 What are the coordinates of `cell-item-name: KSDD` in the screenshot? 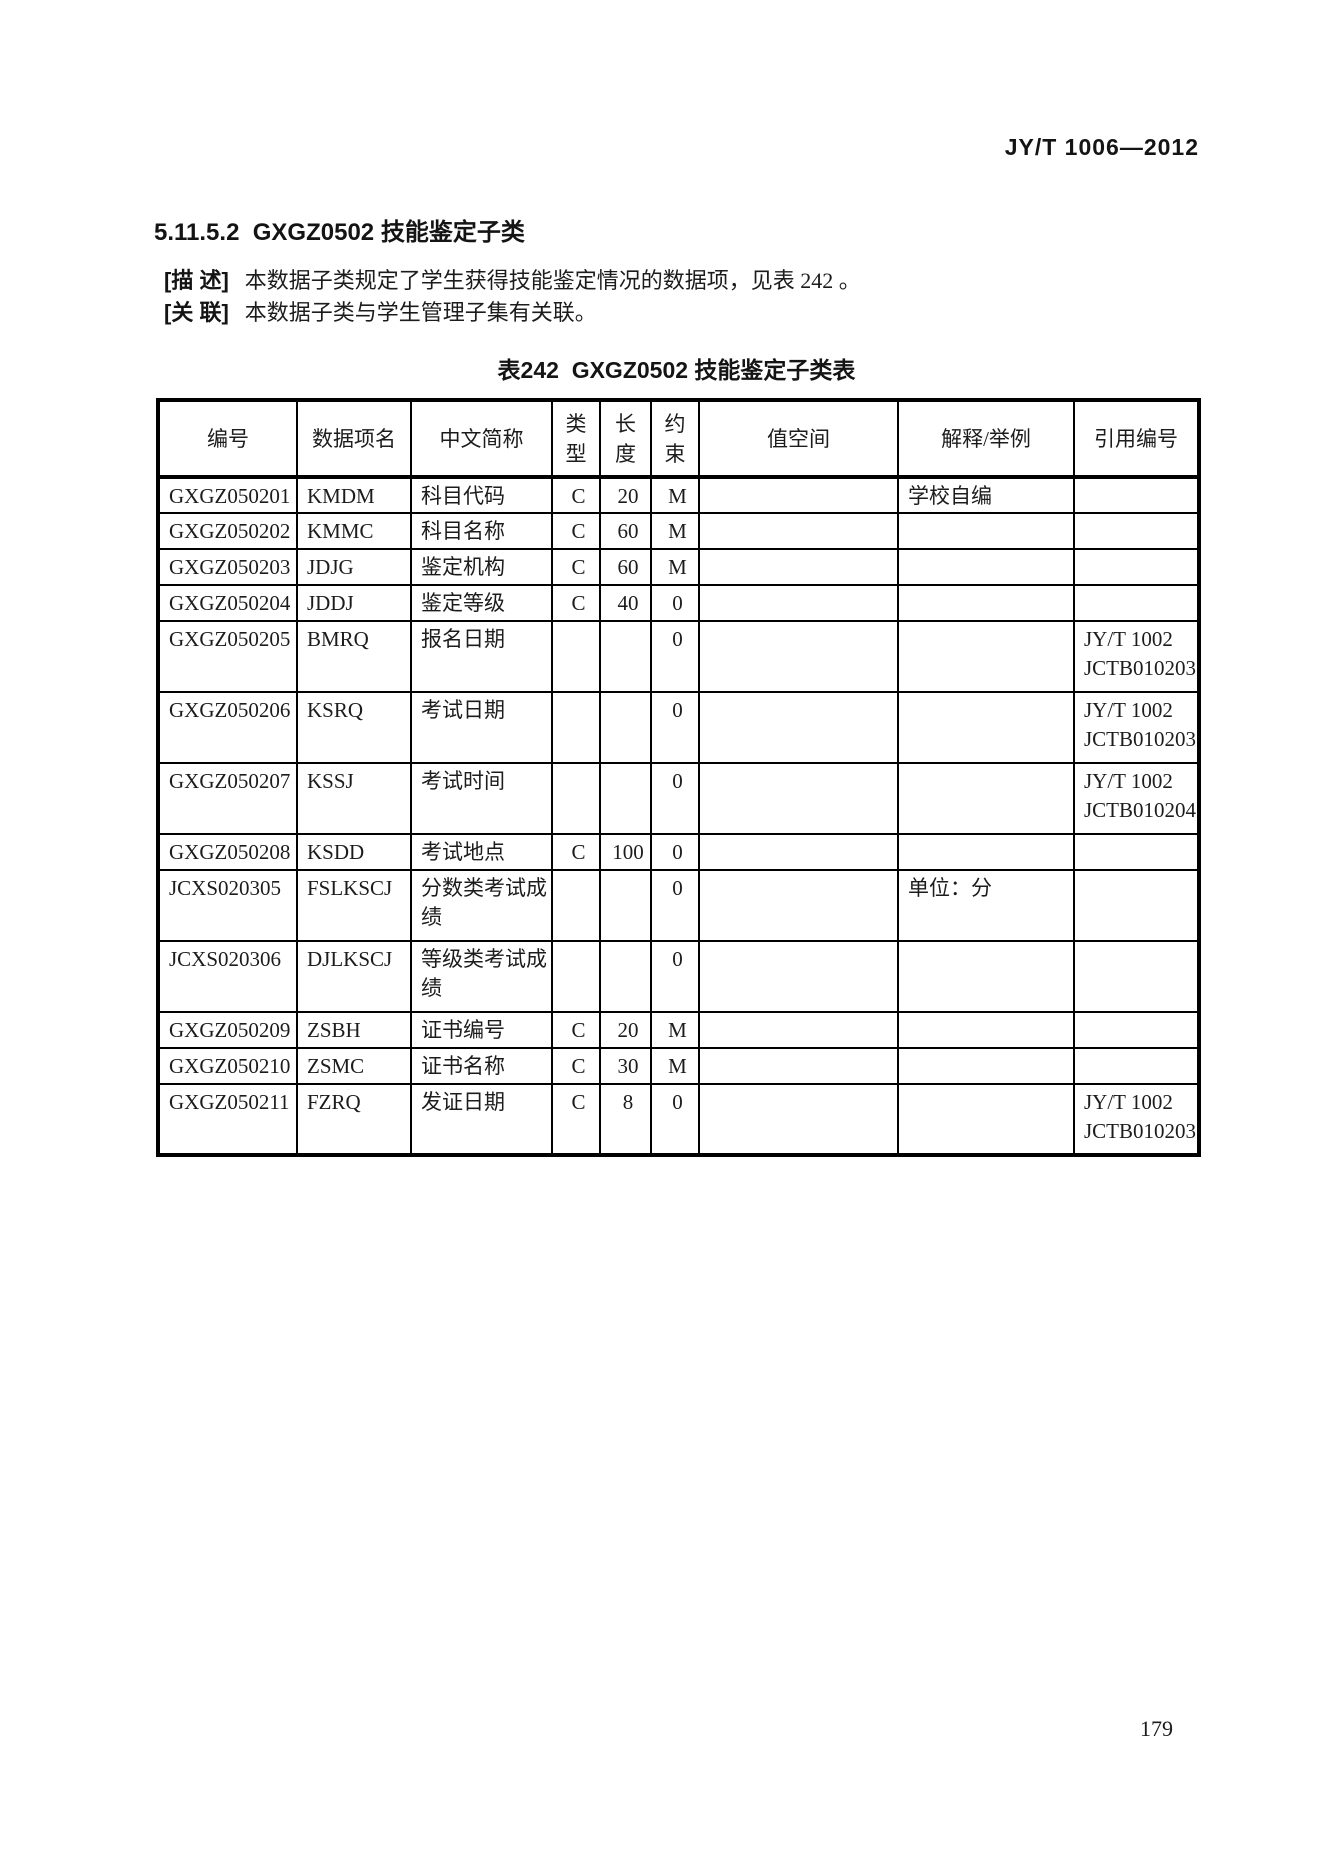 It's located at (354, 852).